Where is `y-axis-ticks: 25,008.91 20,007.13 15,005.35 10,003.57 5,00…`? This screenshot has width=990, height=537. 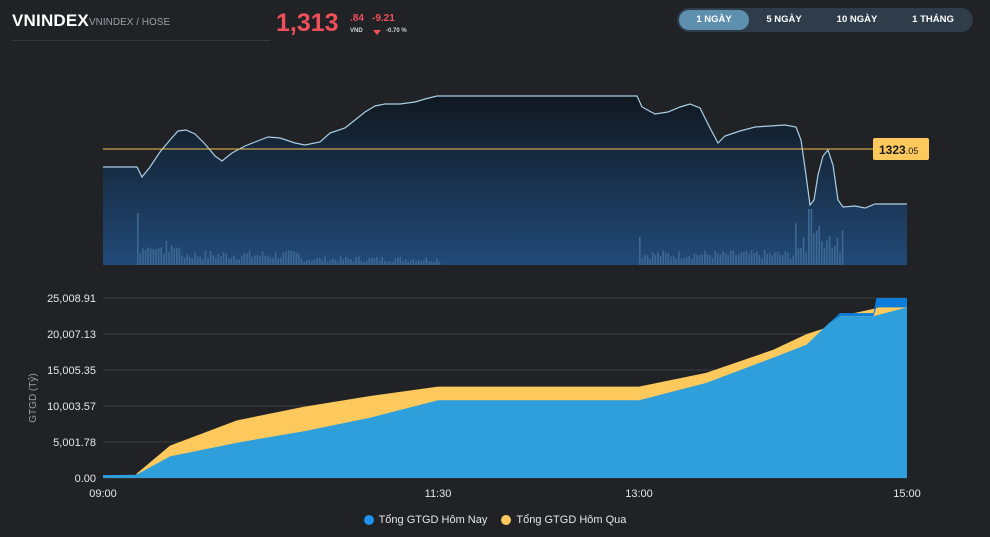
y-axis-ticks: 25,008.91 20,007.13 15,005.35 10,003.57 5,00… is located at coordinates (71, 389).